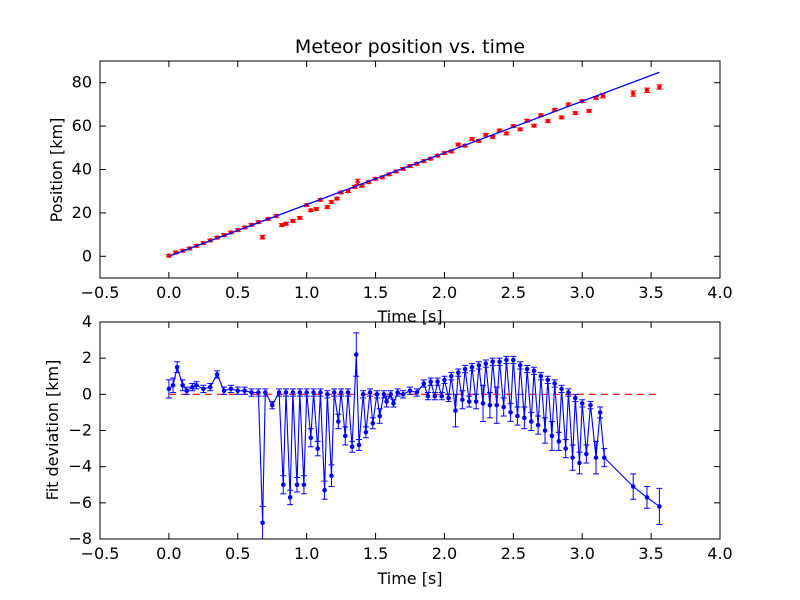 This screenshot has width=800, height=600. Describe the element at coordinates (80, 502) in the screenshot. I see `y-tick-label: −6` at that location.